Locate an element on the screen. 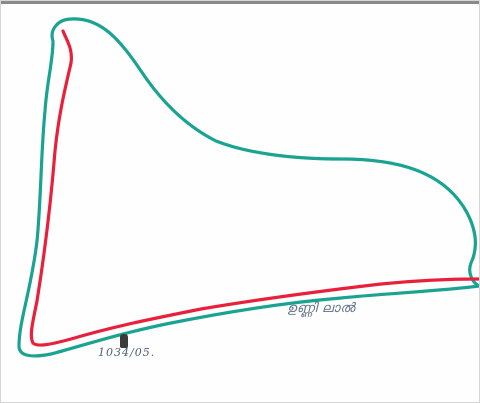 The width and height of the screenshot is (480, 403). ink-mark is located at coordinates (124, 341).